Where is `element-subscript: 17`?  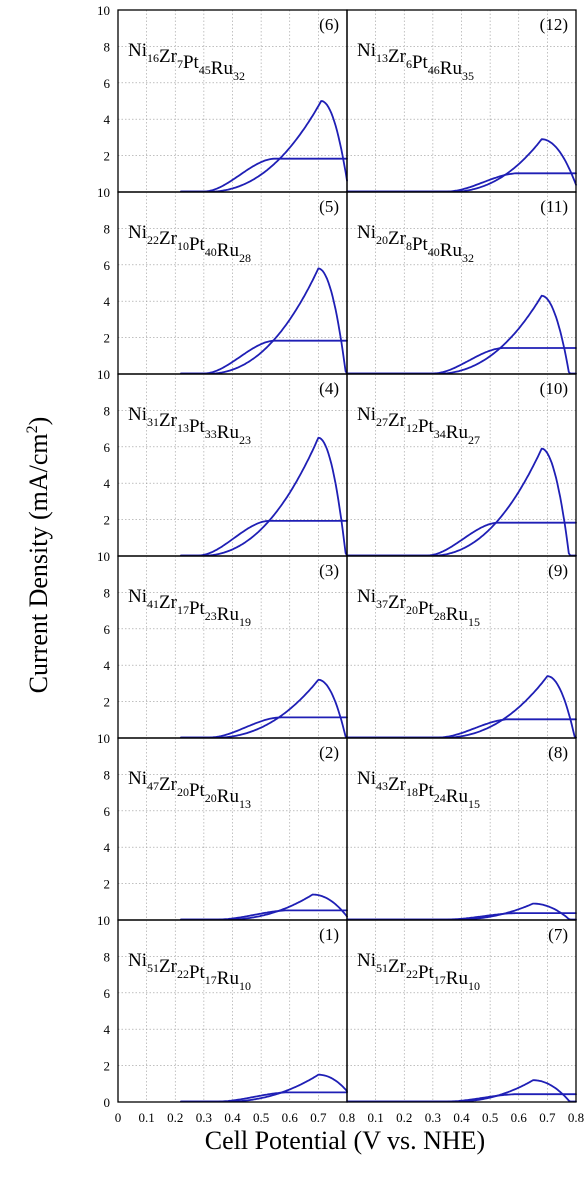
element-subscript: 17 is located at coordinates (440, 980).